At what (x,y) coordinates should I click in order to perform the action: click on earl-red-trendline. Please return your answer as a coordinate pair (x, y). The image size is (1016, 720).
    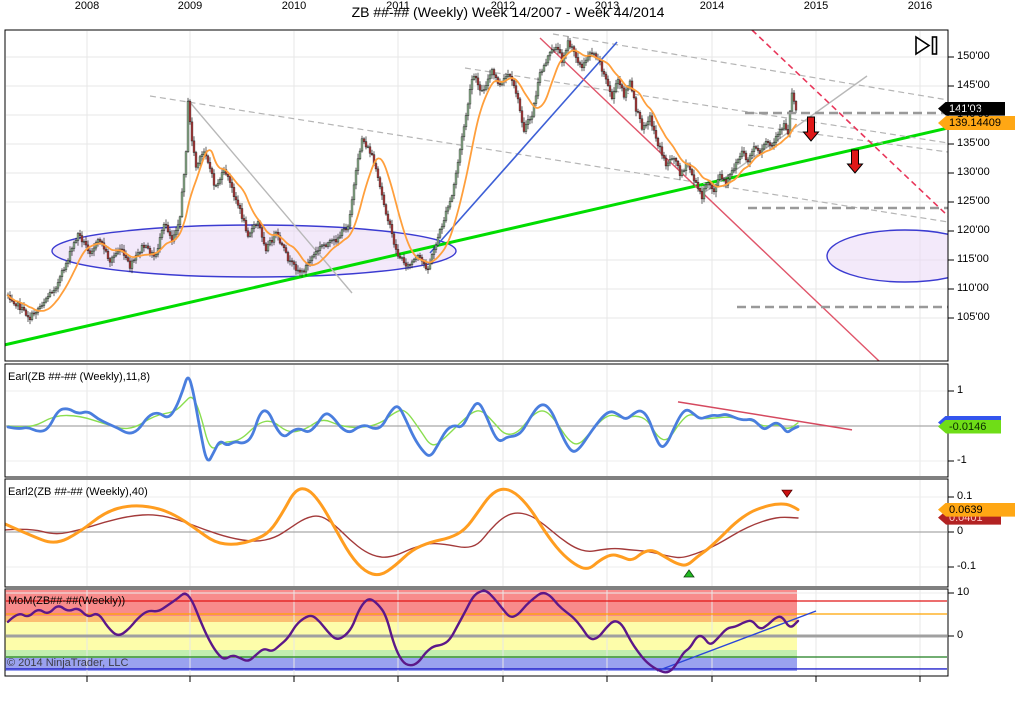
    Looking at the image, I should click on (765, 416).